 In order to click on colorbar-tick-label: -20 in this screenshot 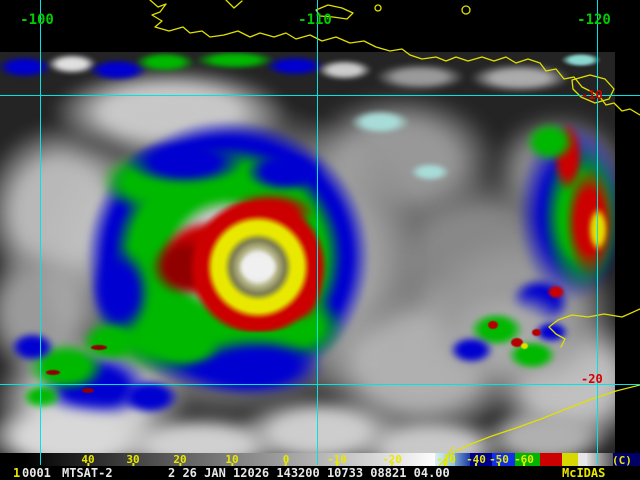, I will do `click(392, 459)`.